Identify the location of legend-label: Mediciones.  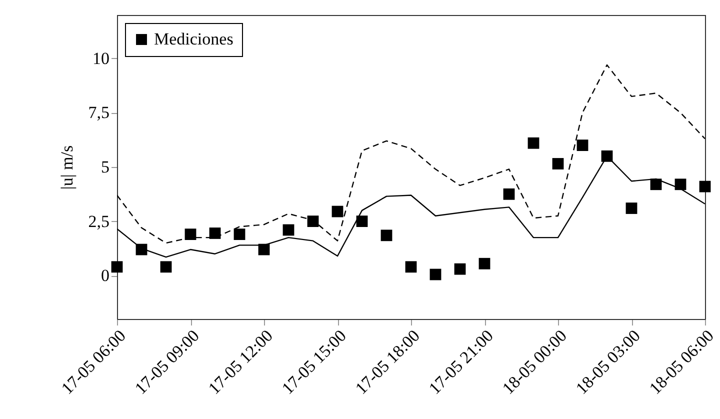
(194, 39).